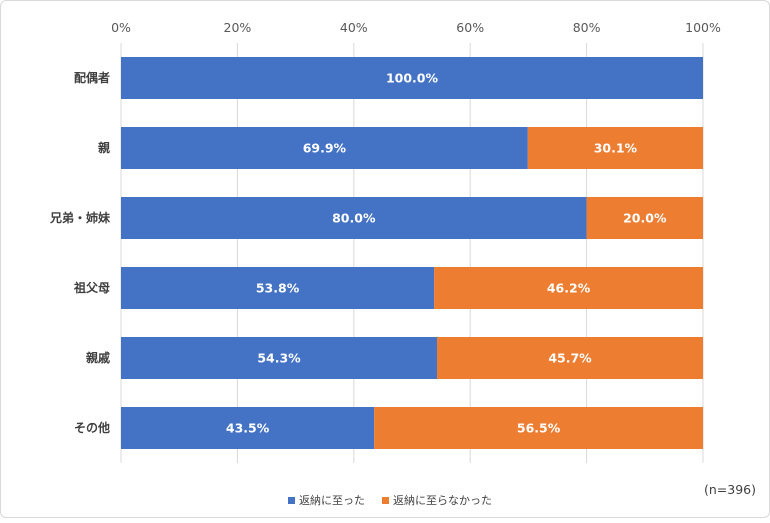 The width and height of the screenshot is (770, 523). What do you see at coordinates (385, 500) in the screenshot?
I see `legend-swatch-not-returned` at bounding box center [385, 500].